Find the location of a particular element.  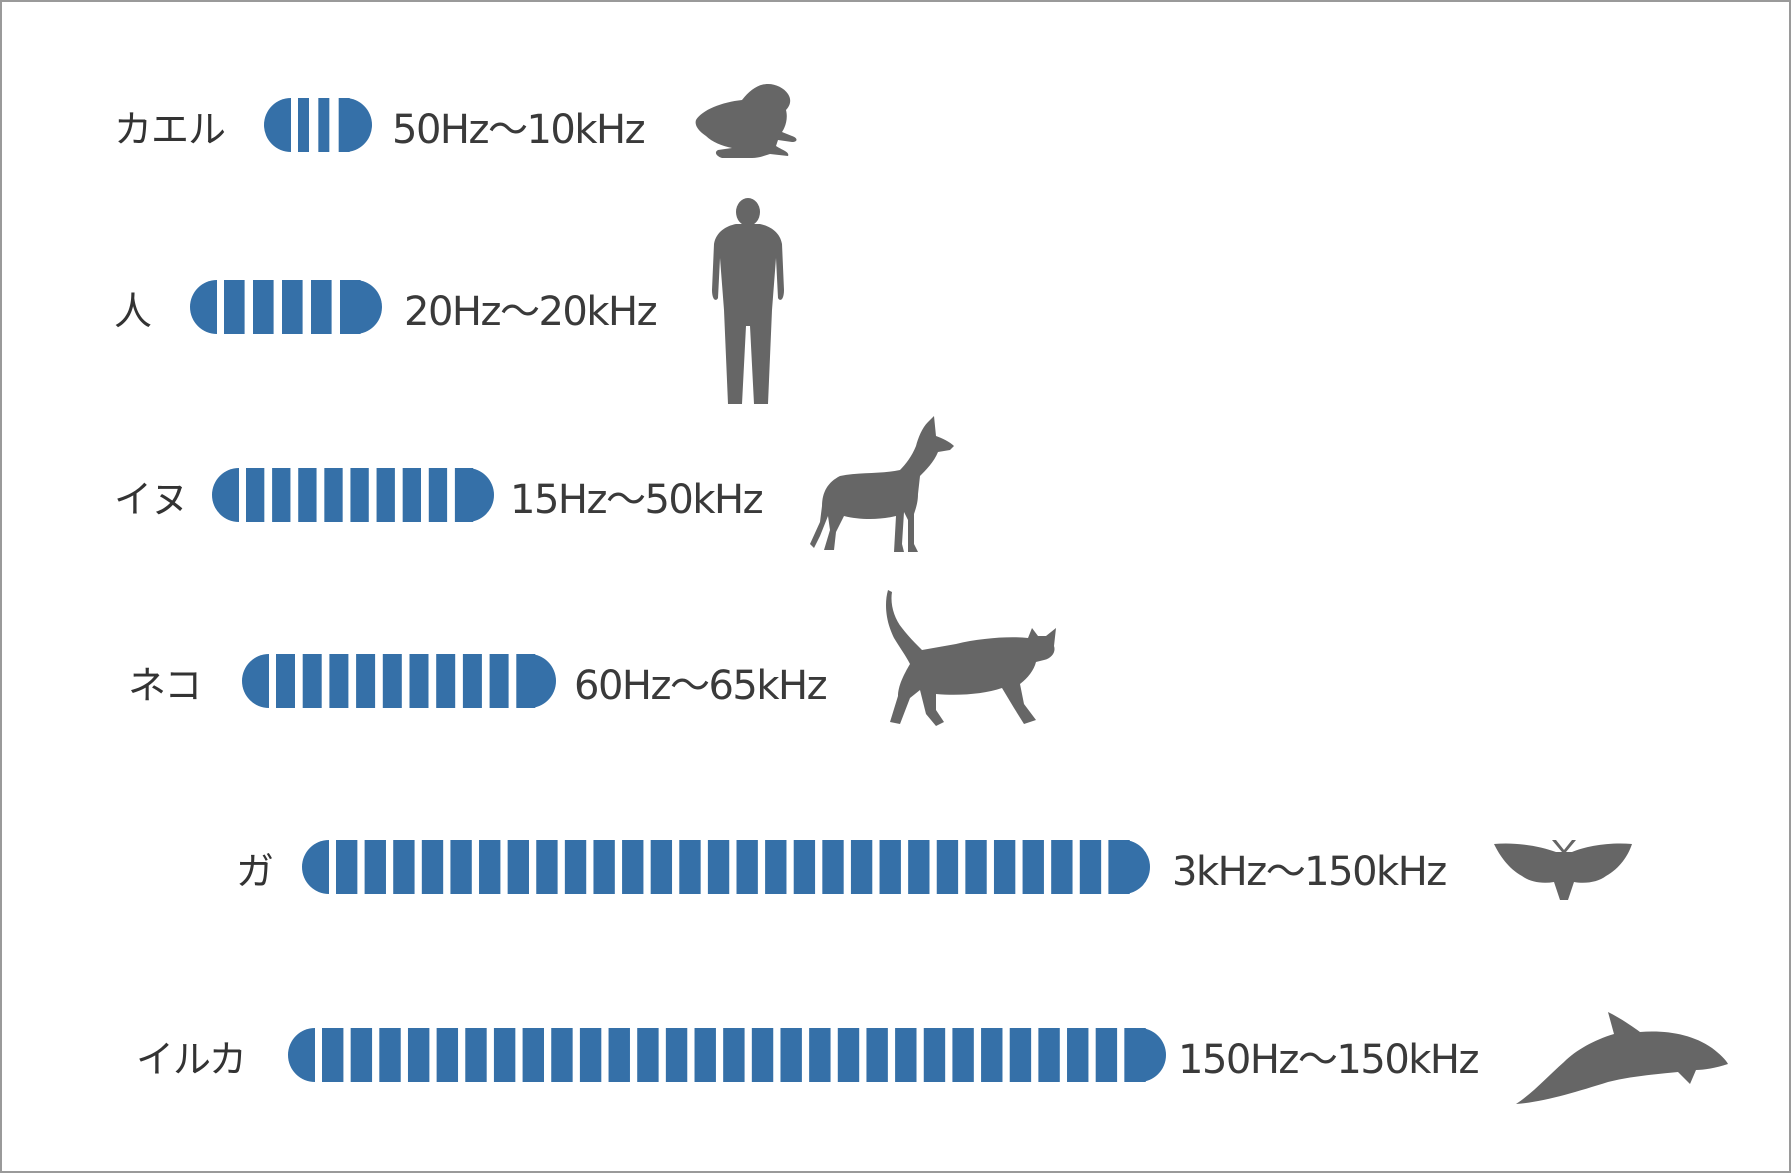

frequency-bar-frog is located at coordinates (318, 125).